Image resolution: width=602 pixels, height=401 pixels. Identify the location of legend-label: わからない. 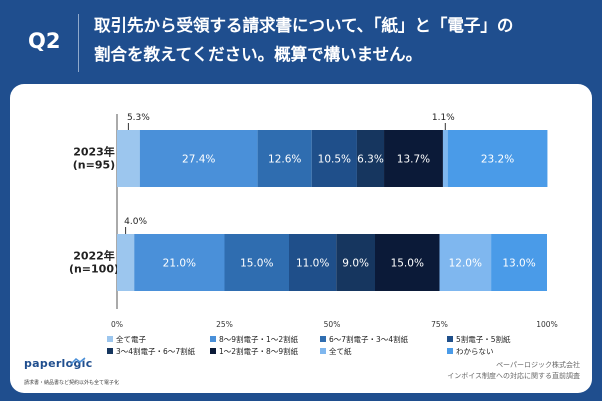
(475, 351).